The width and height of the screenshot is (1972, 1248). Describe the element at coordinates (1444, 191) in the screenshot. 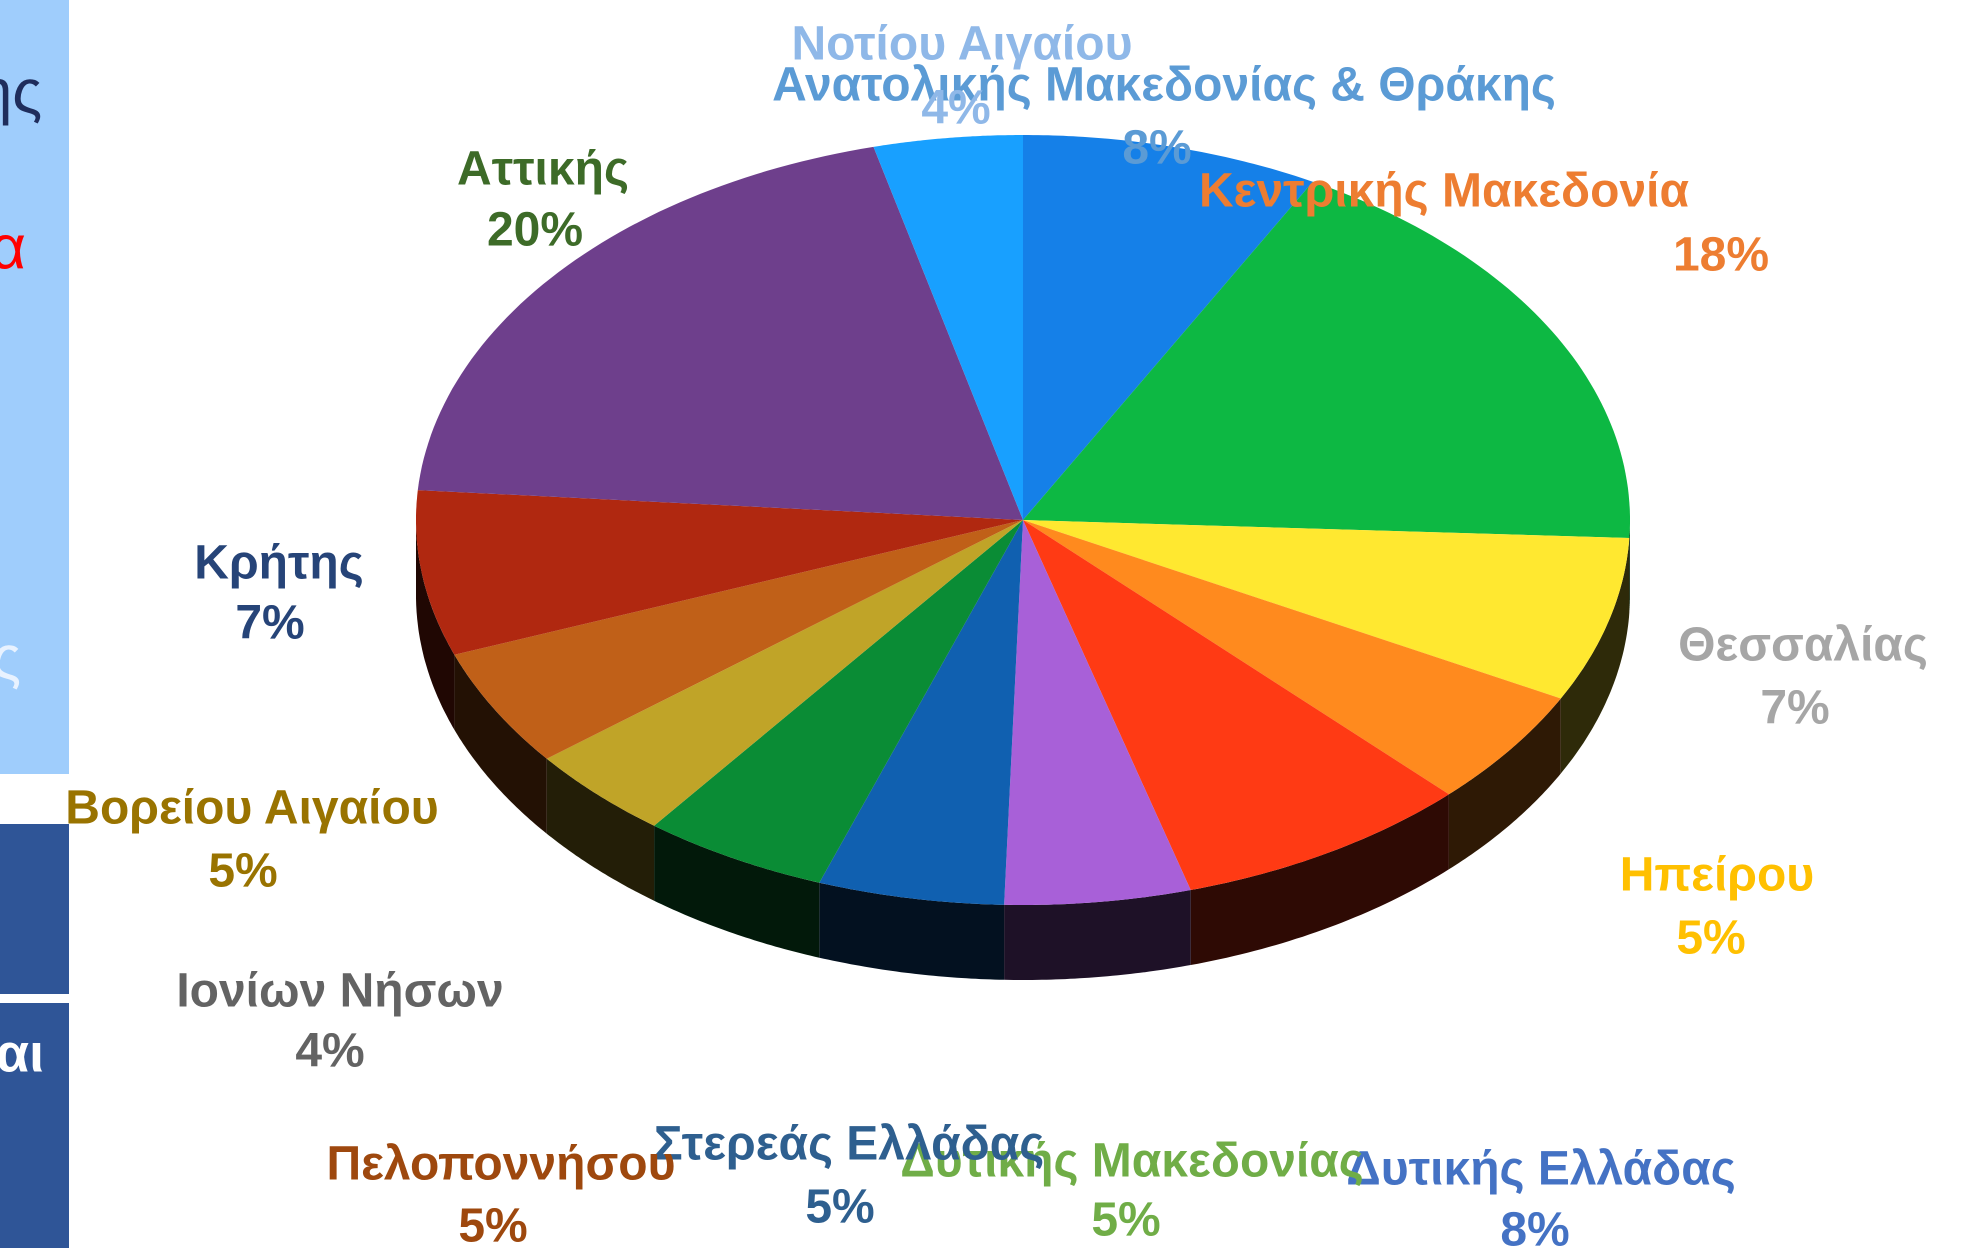

I see `category-label: Κεντρικής Μακεδονία` at that location.